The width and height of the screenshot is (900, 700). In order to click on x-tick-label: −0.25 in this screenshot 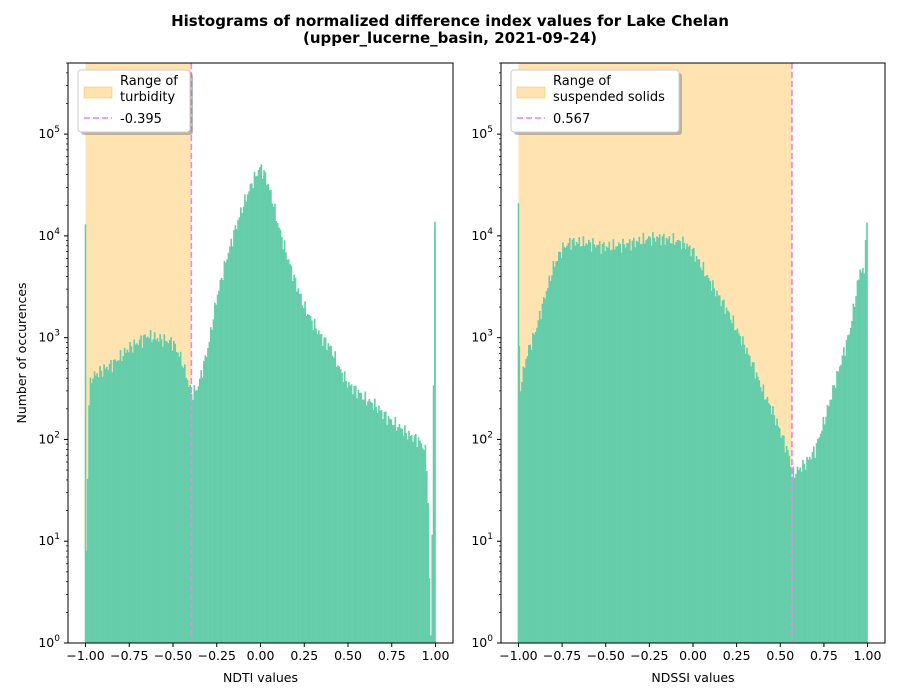, I will do `click(217, 655)`.